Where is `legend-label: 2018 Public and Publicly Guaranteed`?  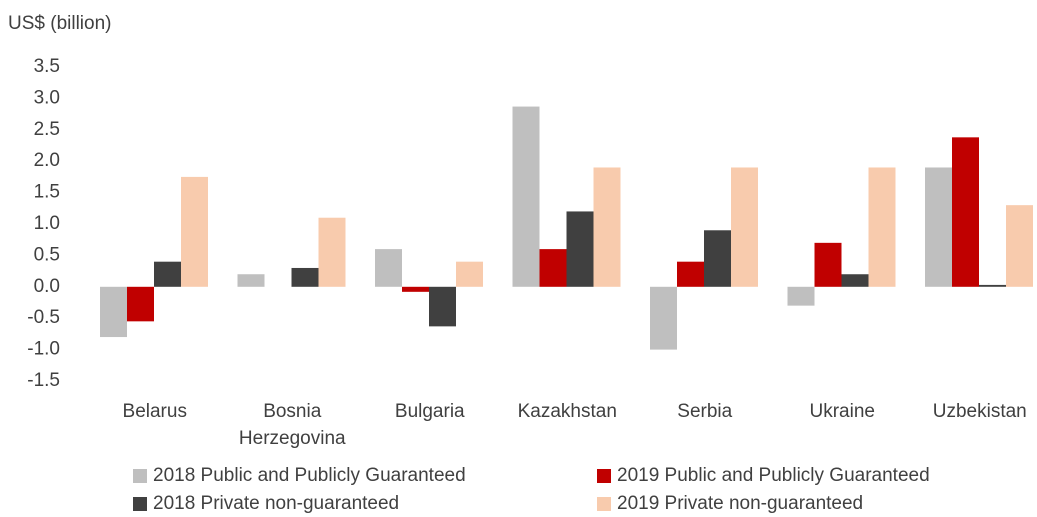
legend-label: 2018 Public and Publicly Guaranteed is located at coordinates (309, 475).